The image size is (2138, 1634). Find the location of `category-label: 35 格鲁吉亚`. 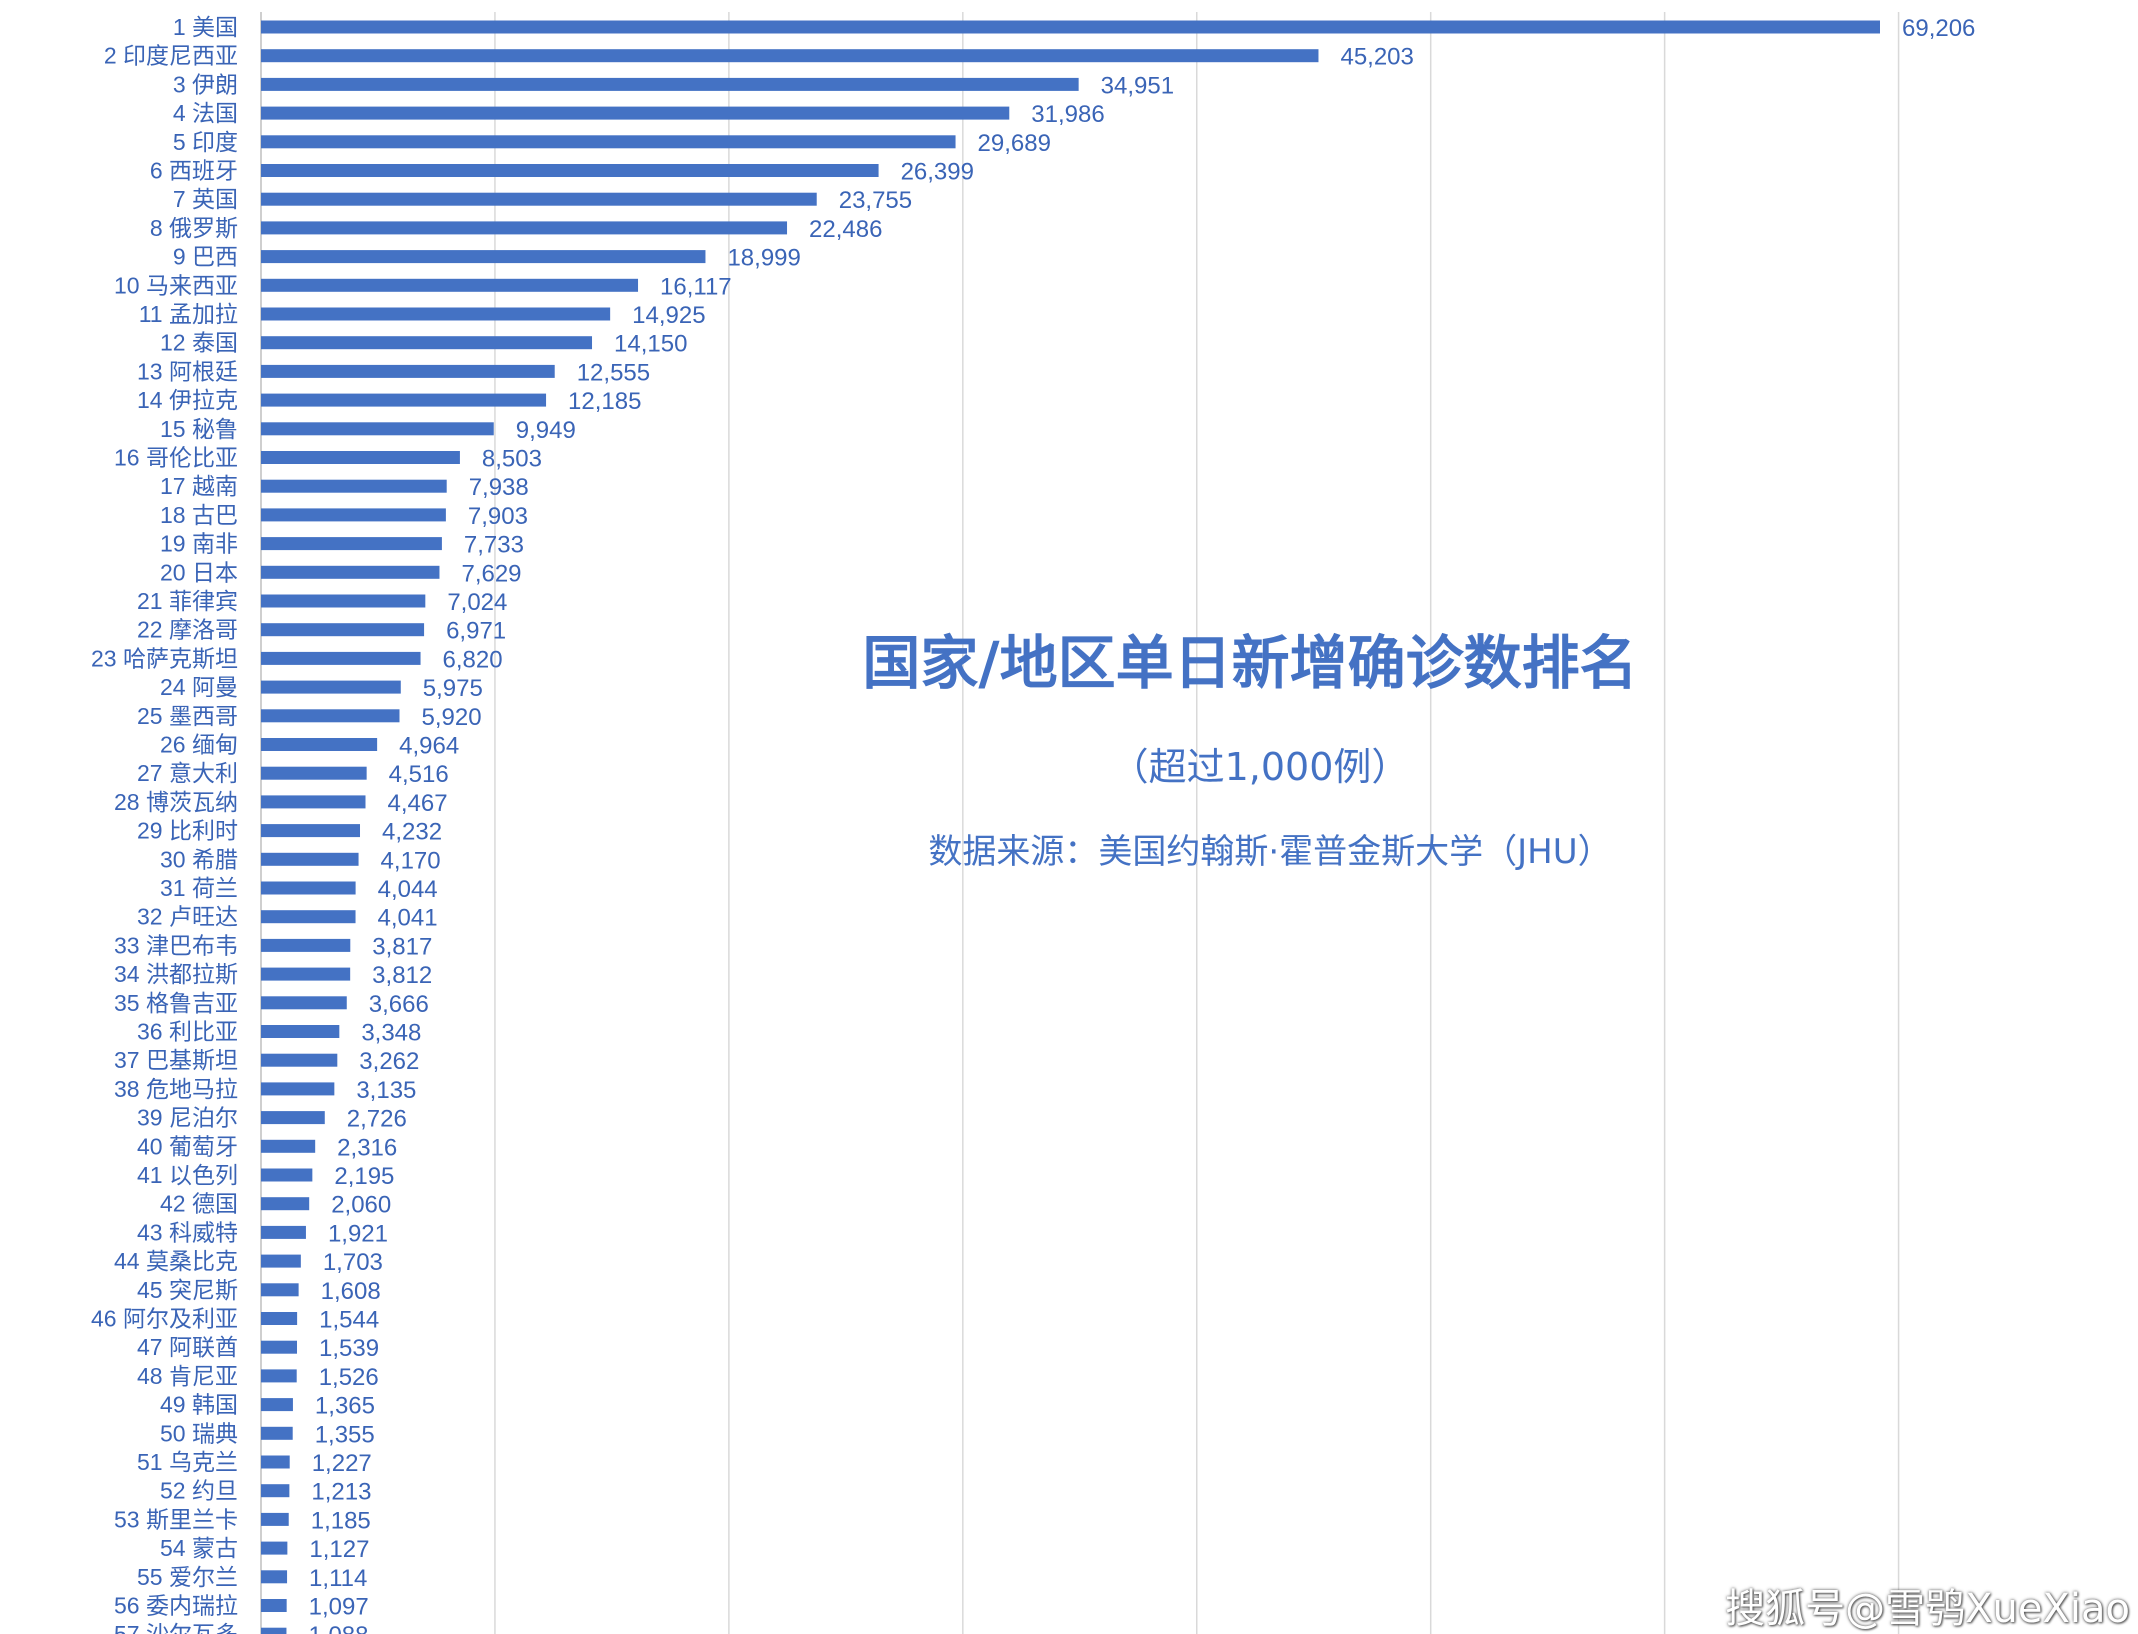

category-label: 35 格鲁吉亚 is located at coordinates (176, 1003).